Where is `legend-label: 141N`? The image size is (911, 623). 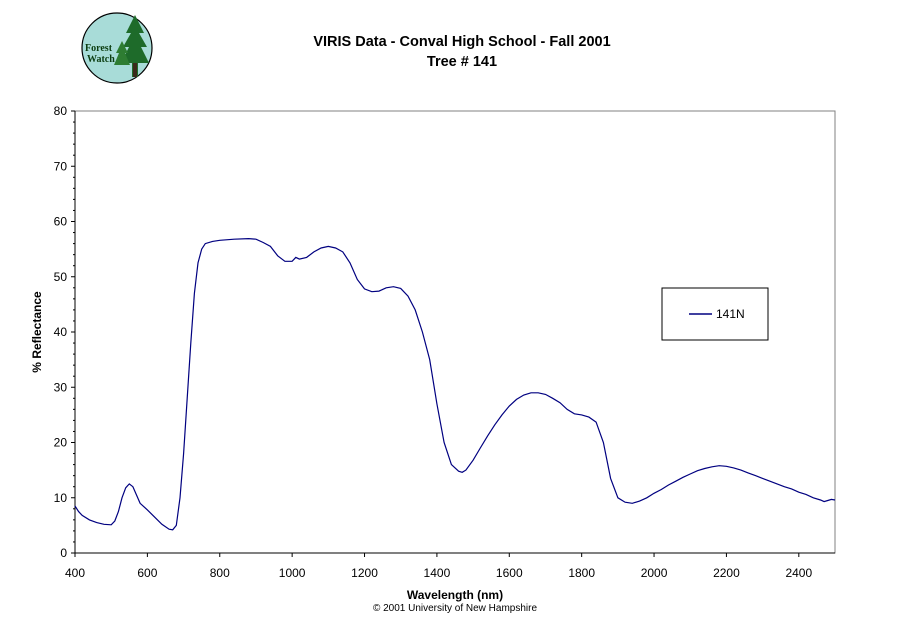
legend-label: 141N is located at coordinates (730, 314).